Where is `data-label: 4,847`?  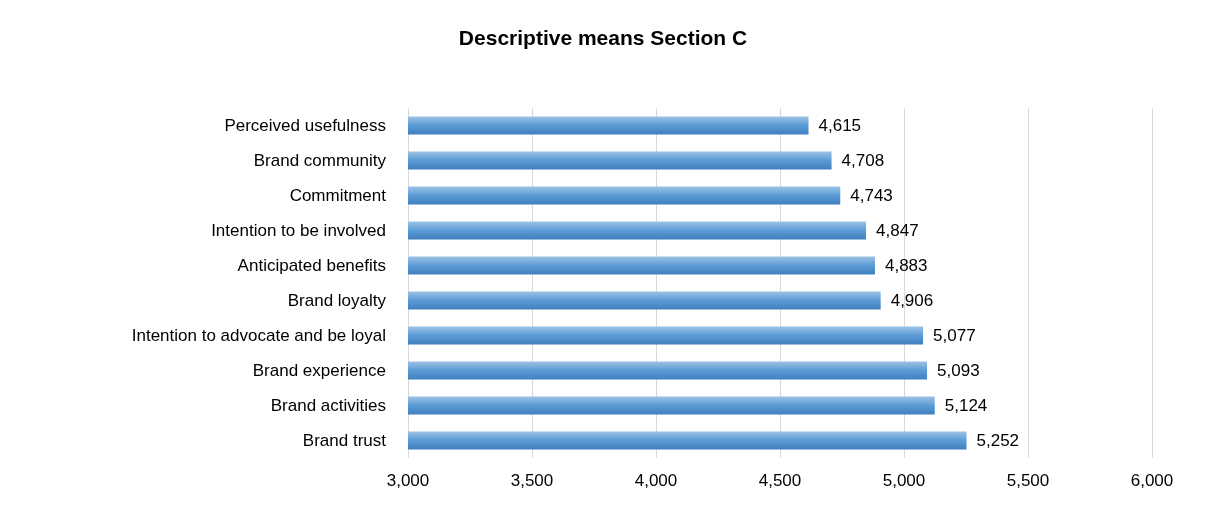
data-label: 4,847 is located at coordinates (897, 230).